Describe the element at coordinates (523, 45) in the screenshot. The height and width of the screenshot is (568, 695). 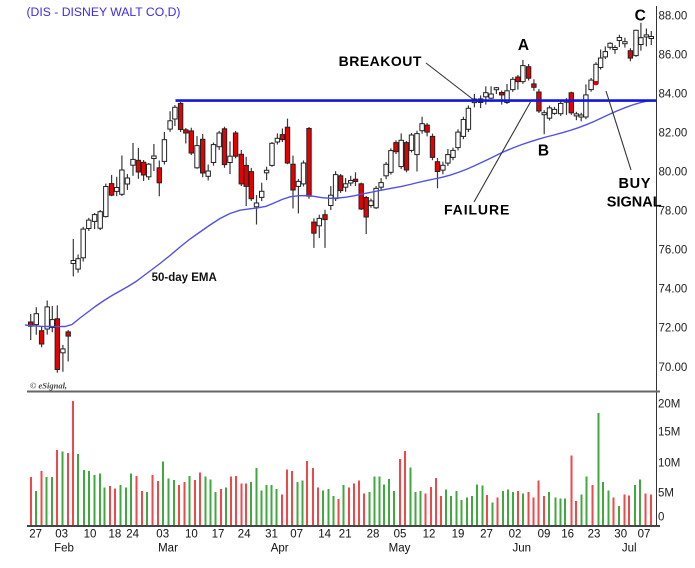
I see `svg-text: A` at that location.